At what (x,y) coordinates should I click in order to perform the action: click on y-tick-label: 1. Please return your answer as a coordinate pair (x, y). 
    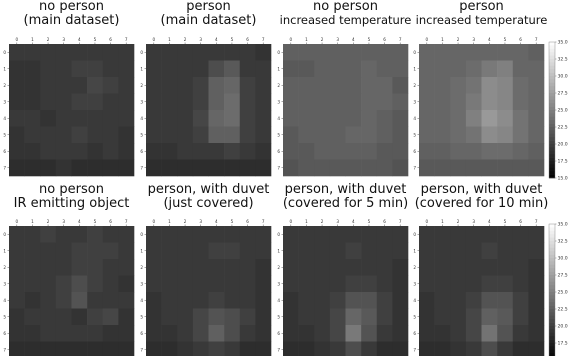
    Looking at the image, I should click on (141, 68).